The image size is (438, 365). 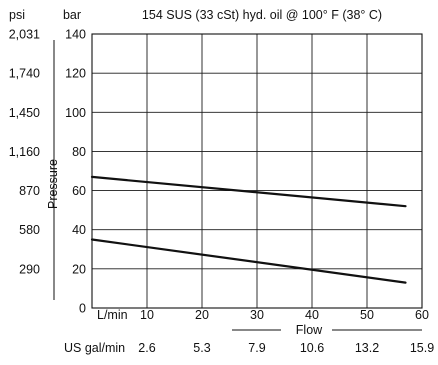 What do you see at coordinates (94, 348) in the screenshot?
I see `x-unit-secondary: US gal/min` at bounding box center [94, 348].